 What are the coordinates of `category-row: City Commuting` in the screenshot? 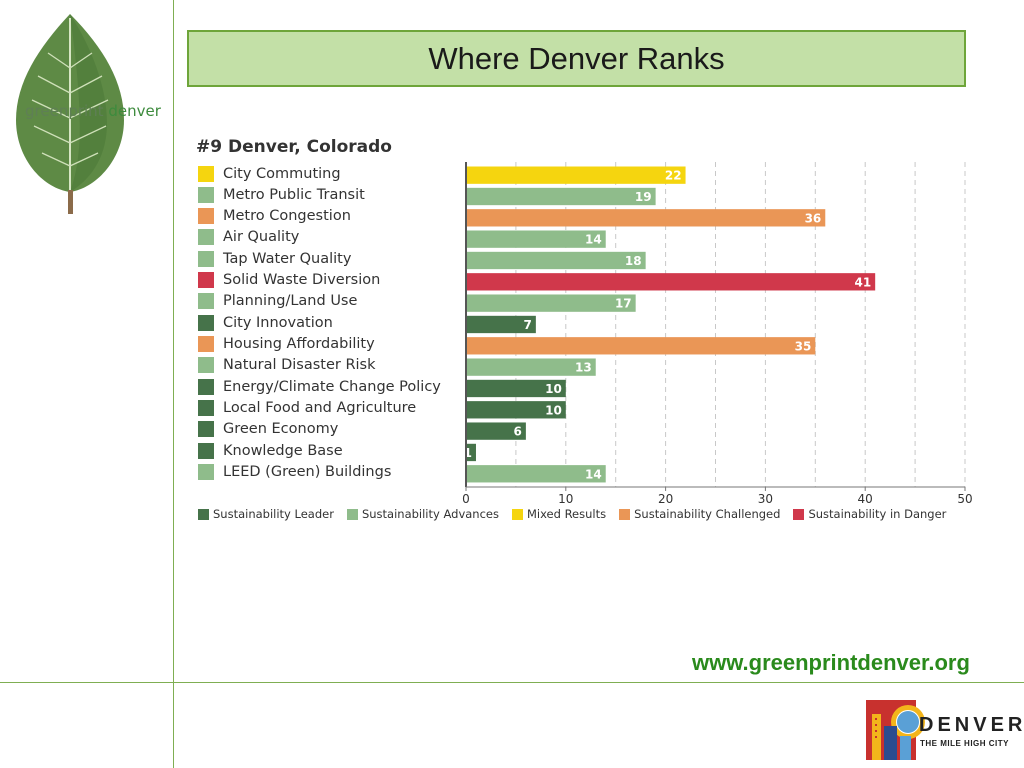 It's located at (269, 173).